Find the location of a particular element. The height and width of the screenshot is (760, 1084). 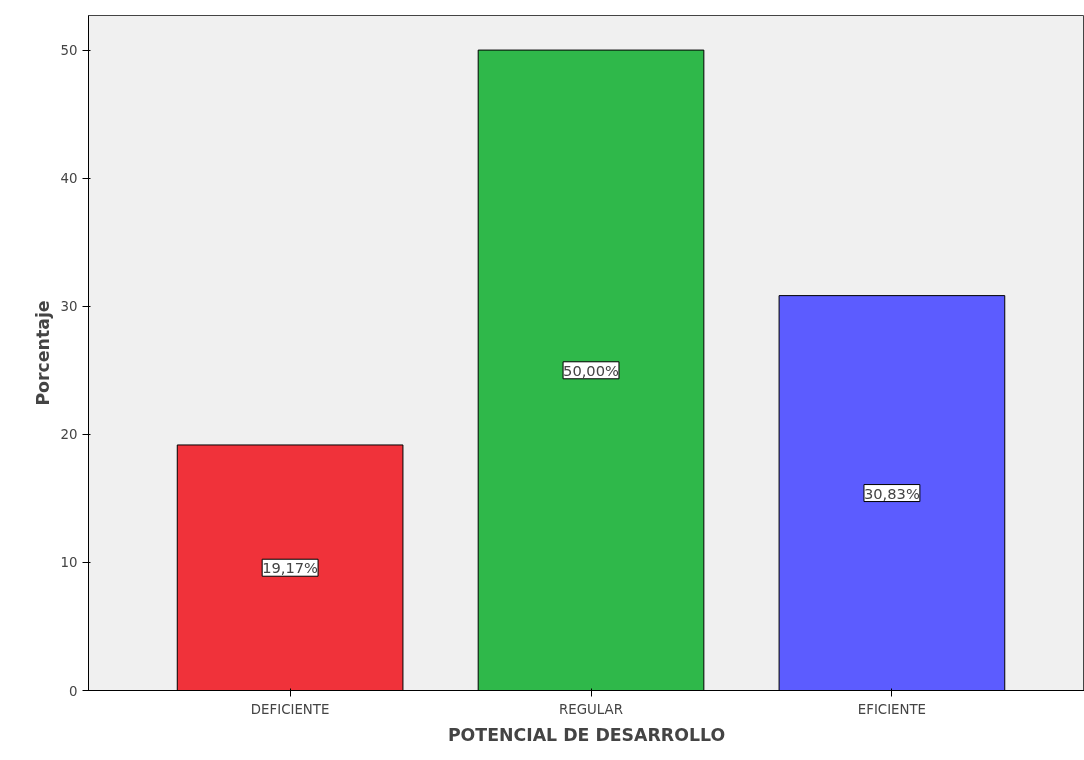

y-tick-label: 0 is located at coordinates (73, 691).